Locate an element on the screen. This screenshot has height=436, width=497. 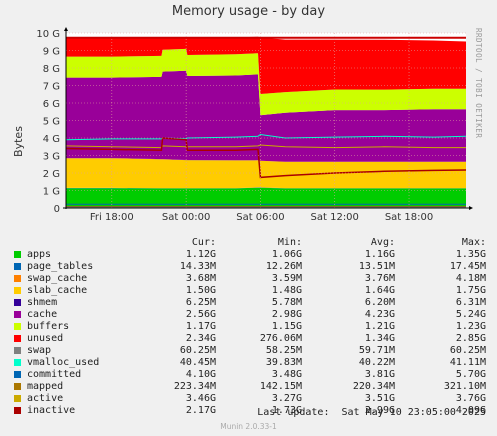
legend-row-buffers: buffers 1.17G 1.15G 1.21G 1.23G is located at coordinates (252, 327).